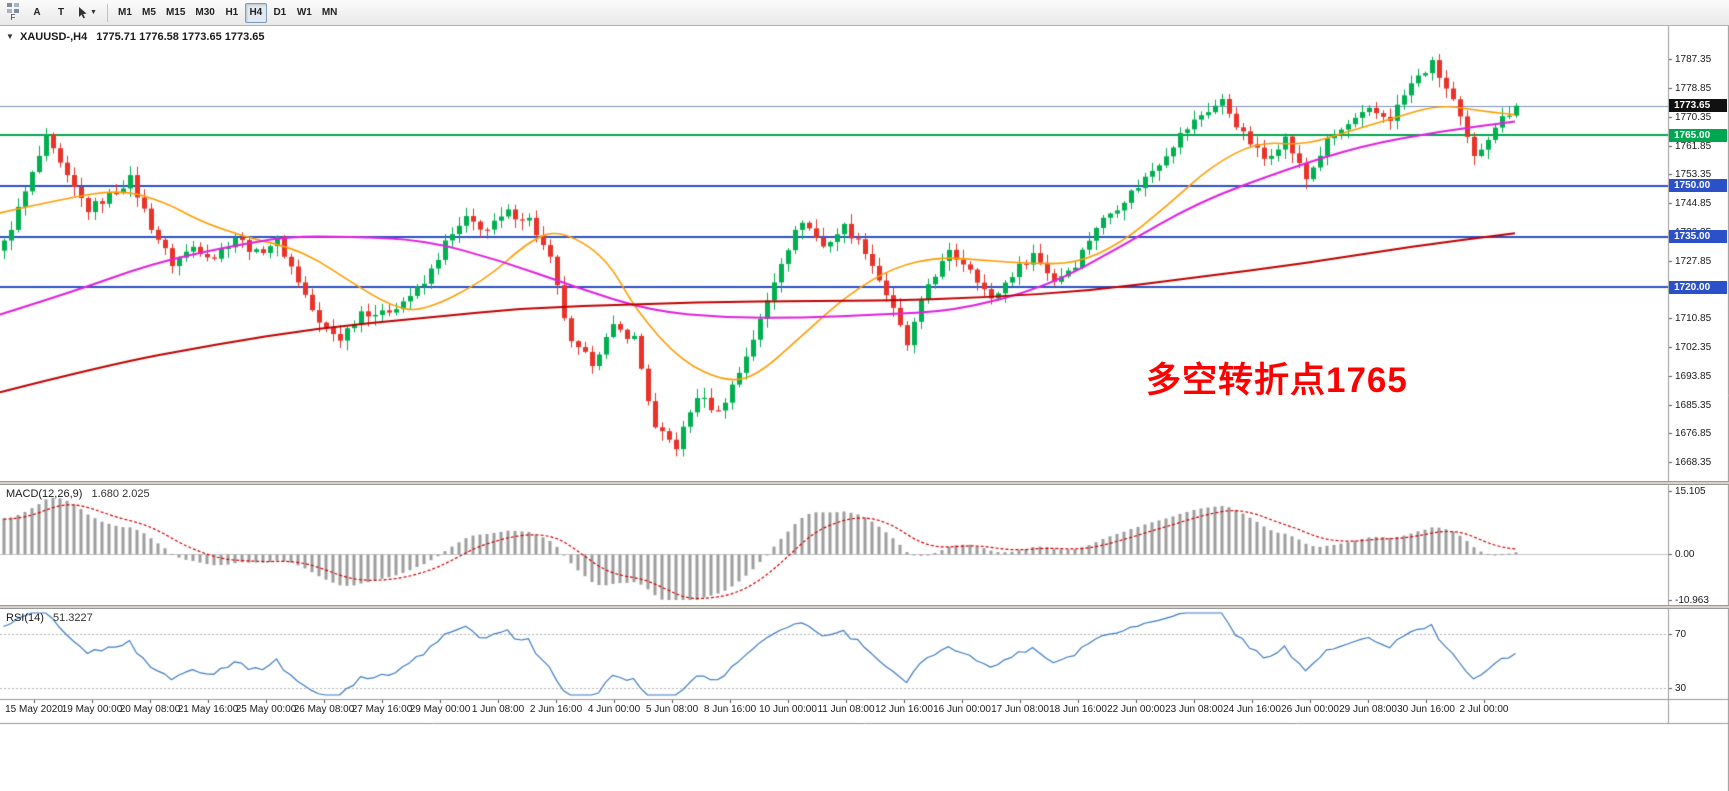 The image size is (1729, 791). What do you see at coordinates (92, 709) in the screenshot?
I see `time-tick-label: 19 May 00:00` at bounding box center [92, 709].